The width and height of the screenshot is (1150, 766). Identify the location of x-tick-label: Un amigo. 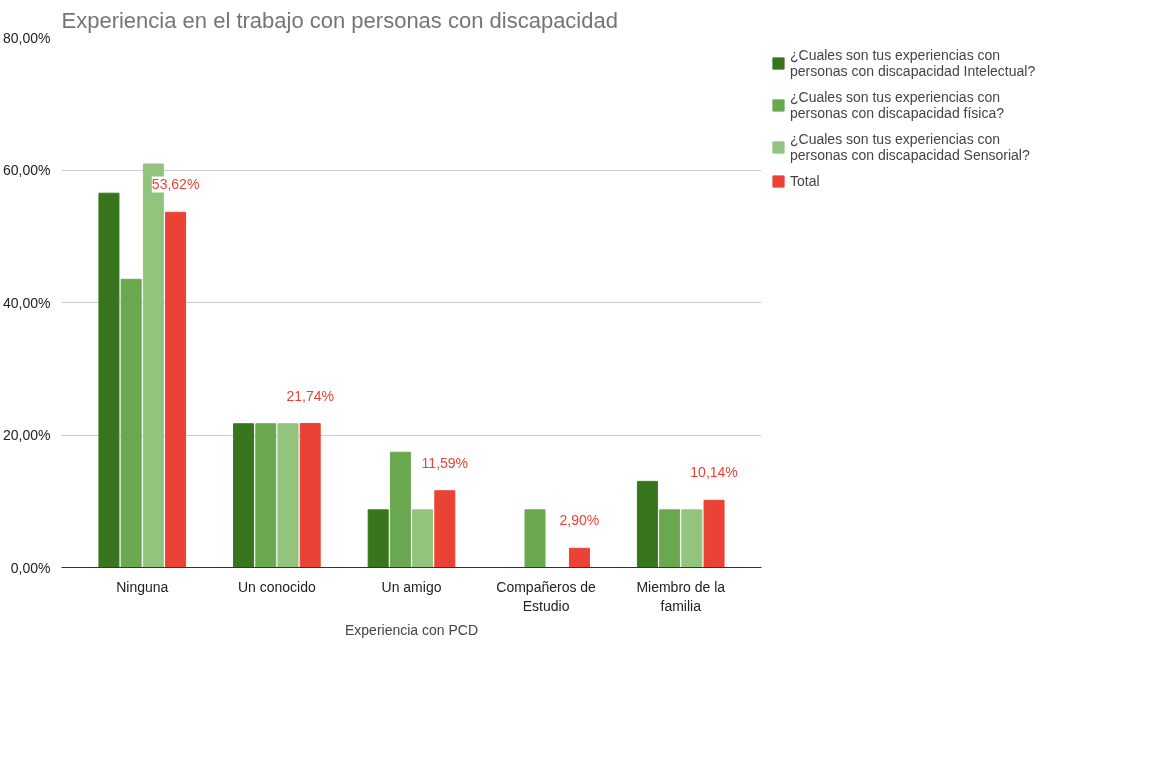
(411, 586).